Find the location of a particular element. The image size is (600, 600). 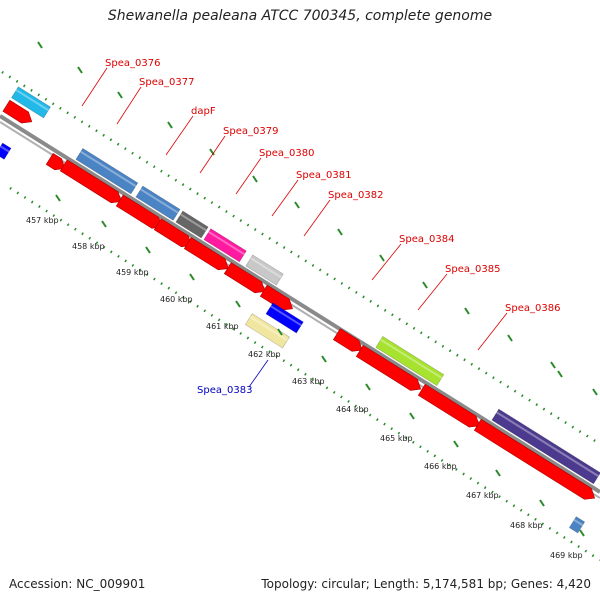

gene-label-spea_0379: Spea_0379 is located at coordinates (238, 150).